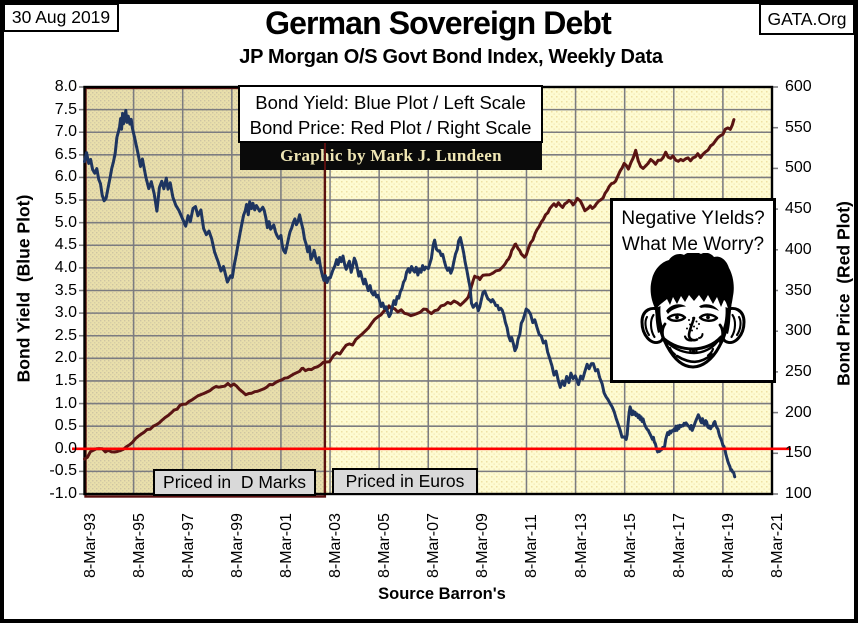  What do you see at coordinates (286, 545) in the screenshot?
I see `x-axis-tick-label: 8-Mar-01` at bounding box center [286, 545].